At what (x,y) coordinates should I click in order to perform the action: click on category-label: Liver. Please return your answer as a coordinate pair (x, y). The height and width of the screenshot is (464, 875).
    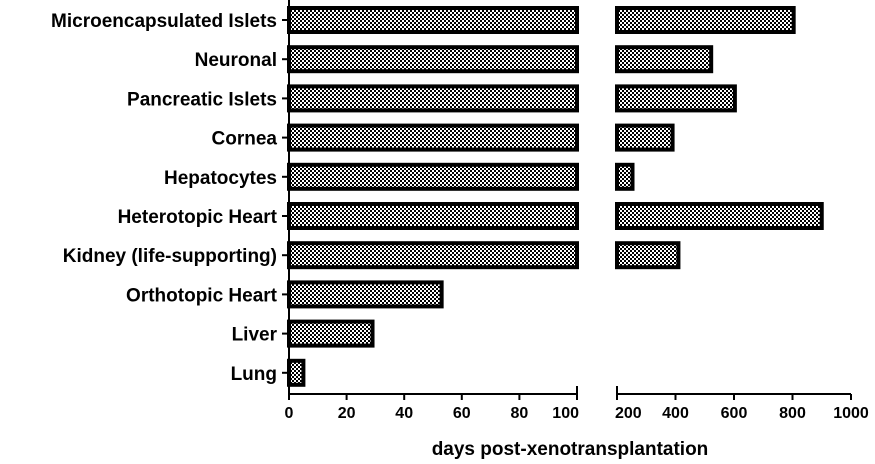
    Looking at the image, I should click on (255, 335).